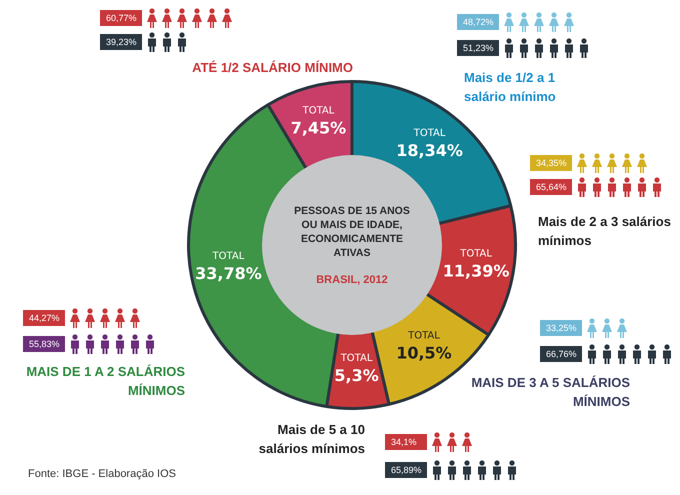 This screenshot has width=680, height=495. Describe the element at coordinates (406, 442) in the screenshot. I see `text: 34,1%` at that location.